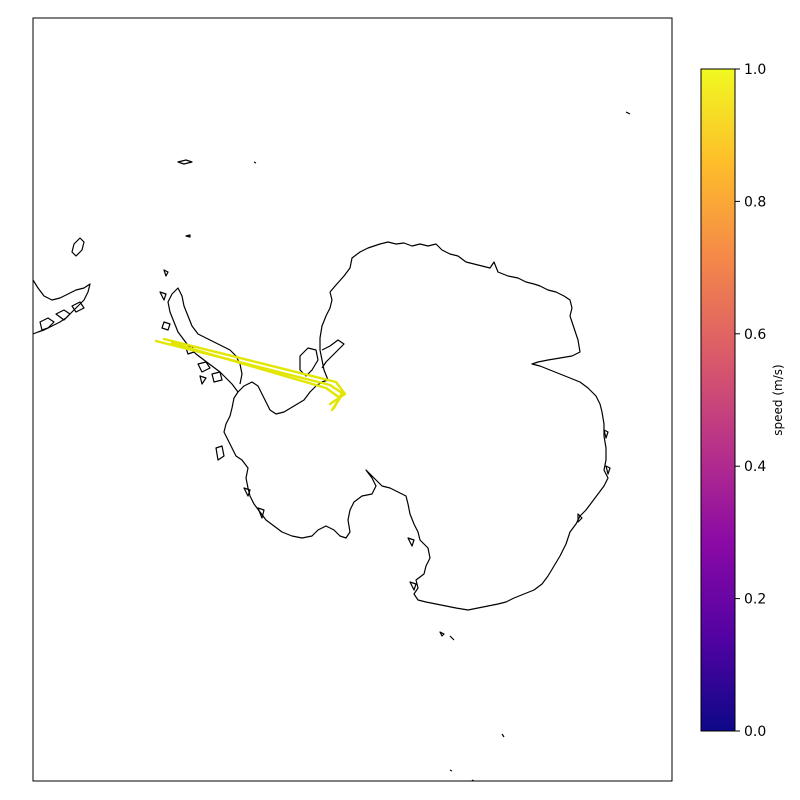  Describe the element at coordinates (755, 732) in the screenshot. I see `colorbar-tick-label: 0.0` at that location.